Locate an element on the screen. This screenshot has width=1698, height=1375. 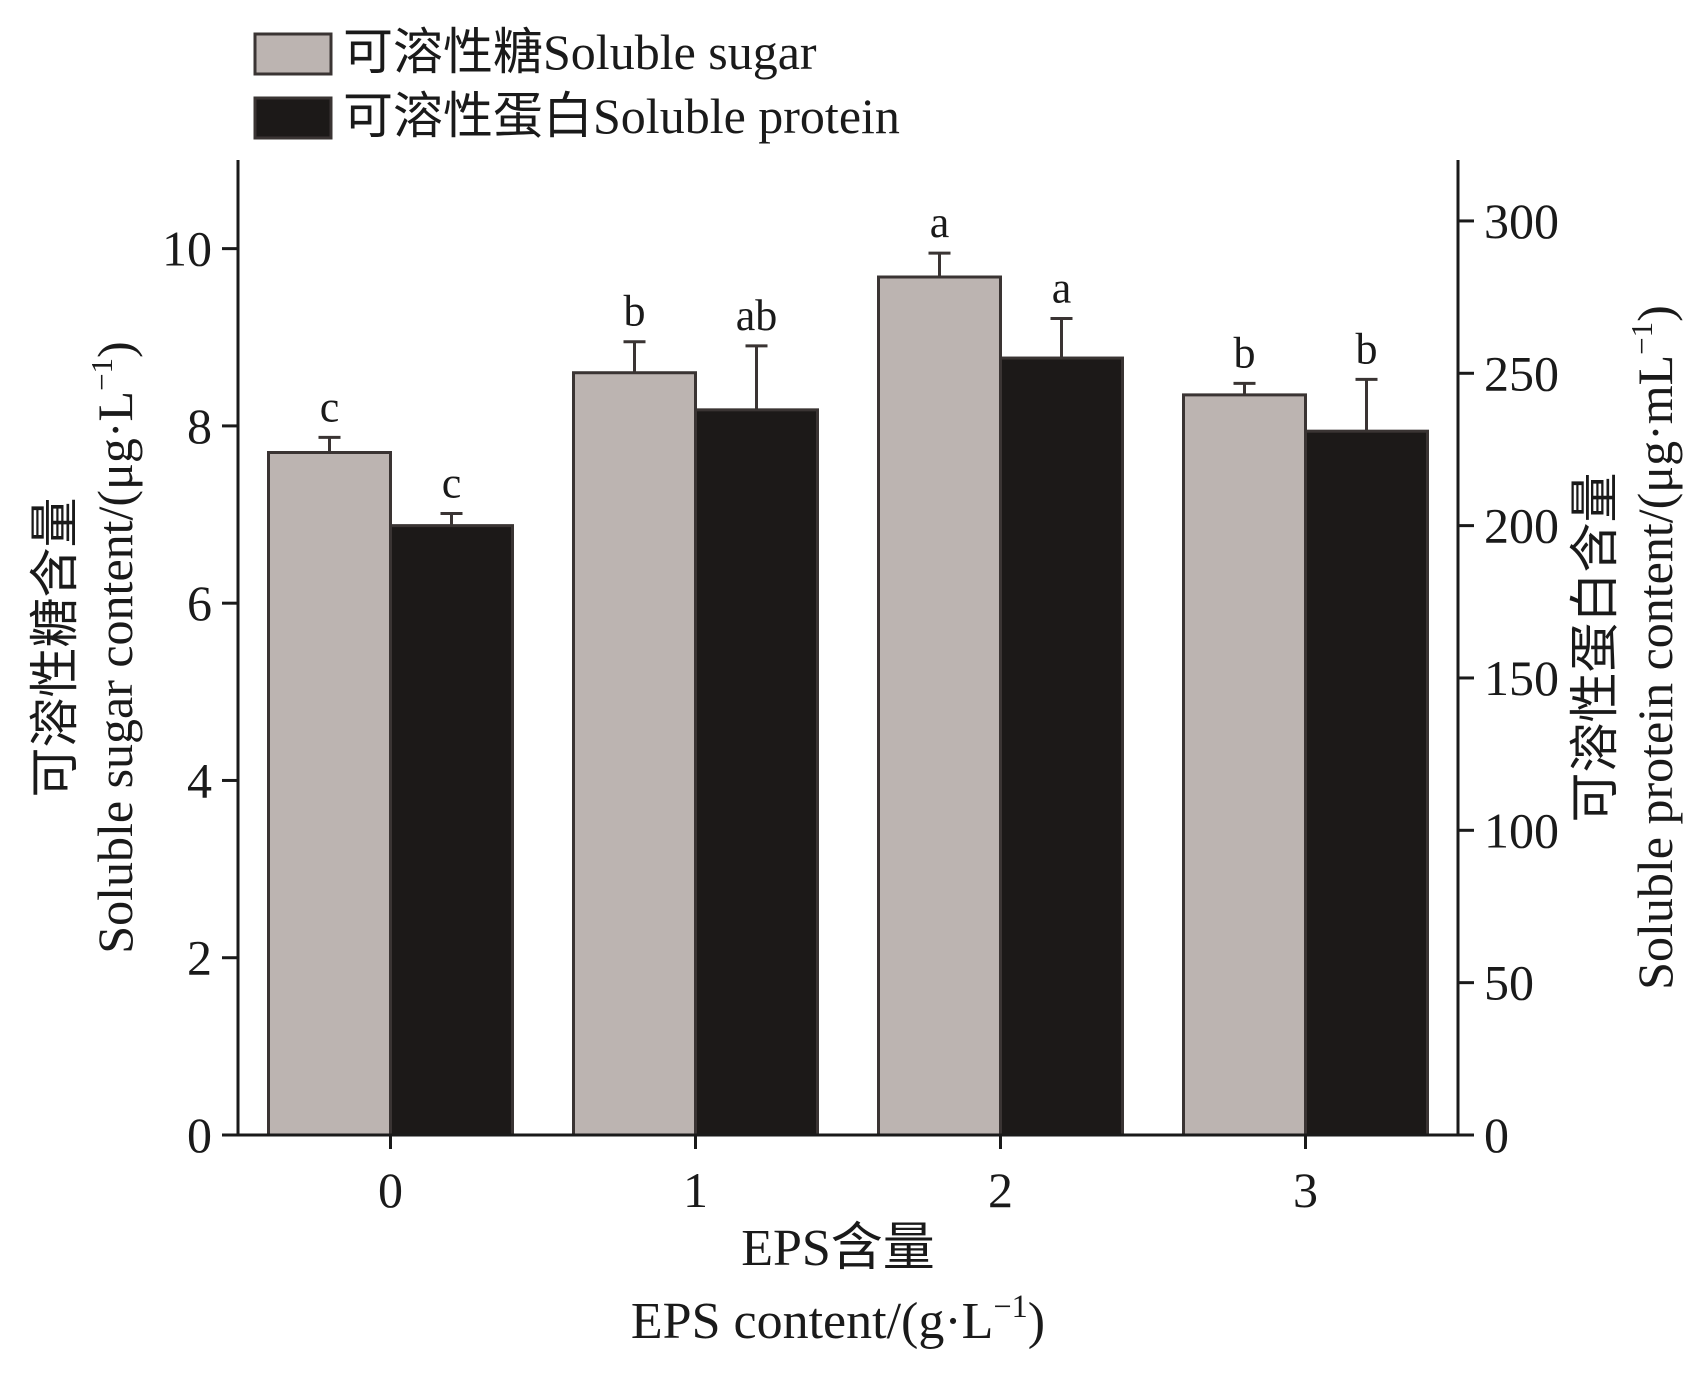
right-y-tick-label: 0 is located at coordinates (1496, 1135).